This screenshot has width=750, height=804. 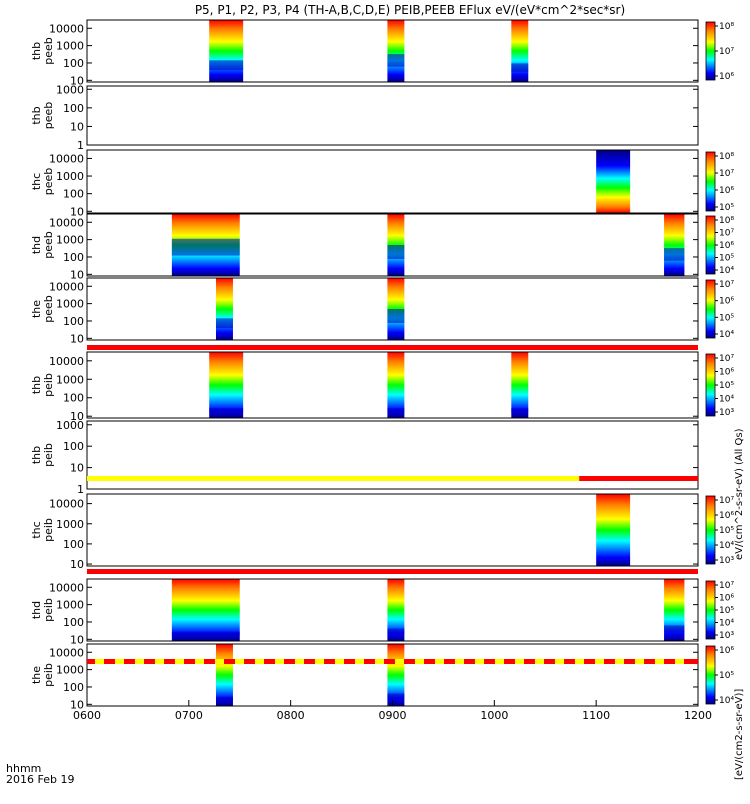 I want to click on panel-9: 10 100 1000 10000 thd peib 10³ 10⁴ 10⁵ 10⁶ 10⁷, so click(x=382, y=612).